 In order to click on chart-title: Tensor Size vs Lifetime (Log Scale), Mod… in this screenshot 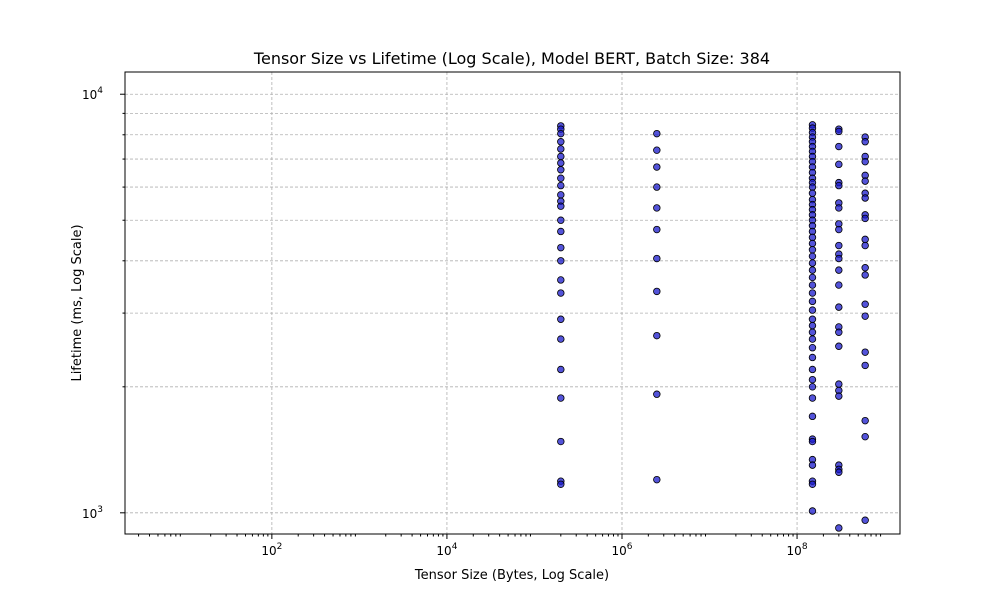, I will do `click(511, 58)`.